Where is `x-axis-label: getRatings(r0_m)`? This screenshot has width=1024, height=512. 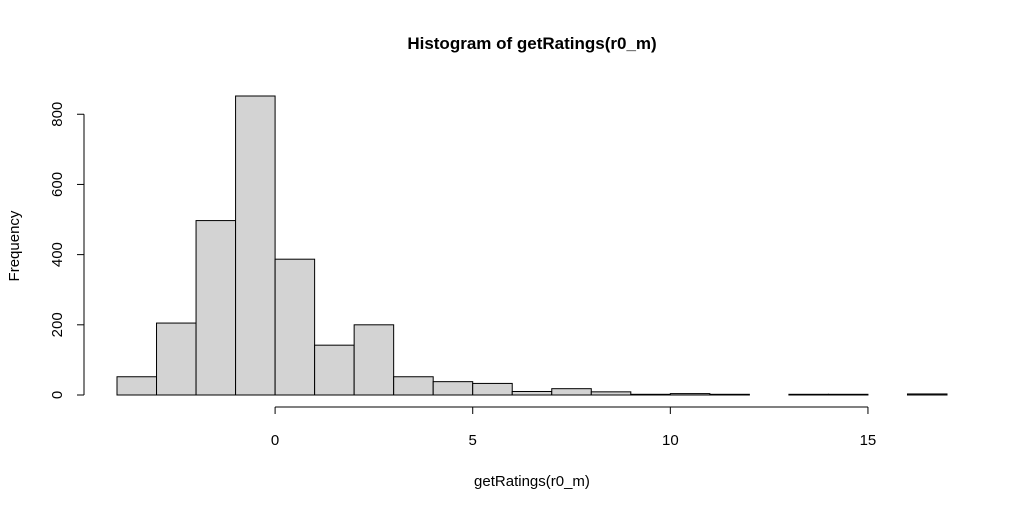 x-axis-label: getRatings(r0_m) is located at coordinates (532, 481).